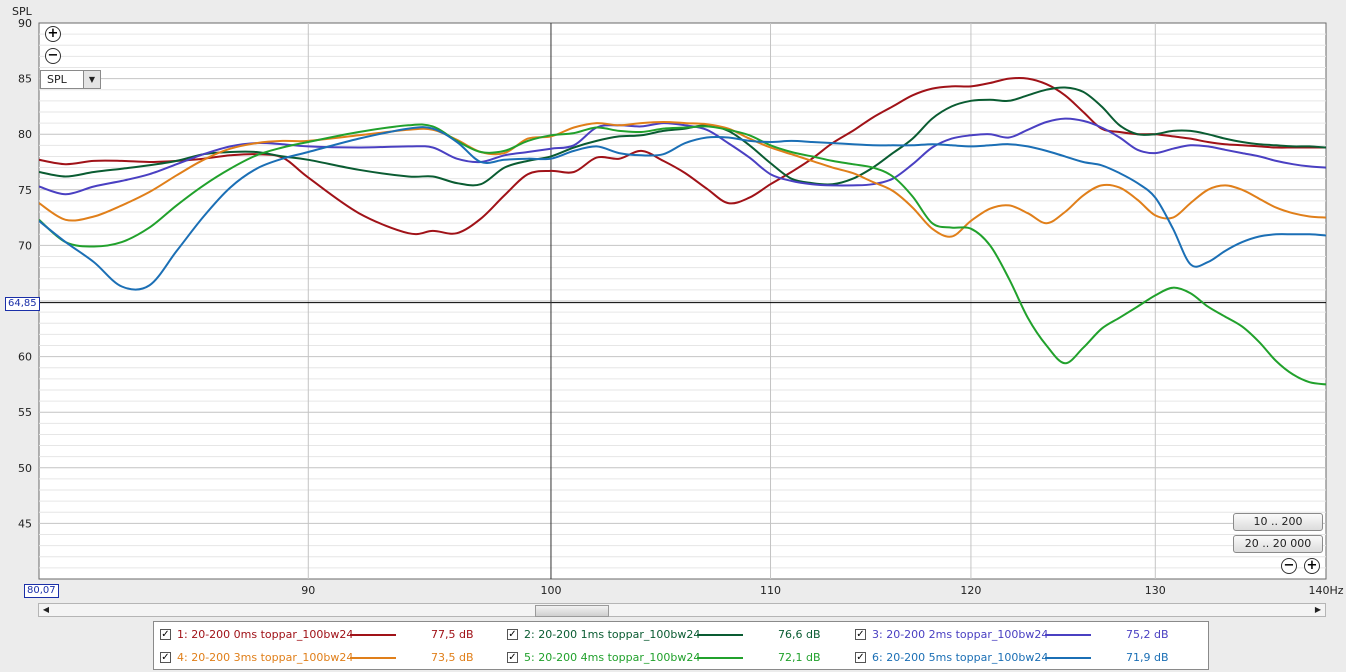 The height and width of the screenshot is (672, 1346). Describe the element at coordinates (1325, 590) in the screenshot. I see `x-end-label: 140Hz` at that location.